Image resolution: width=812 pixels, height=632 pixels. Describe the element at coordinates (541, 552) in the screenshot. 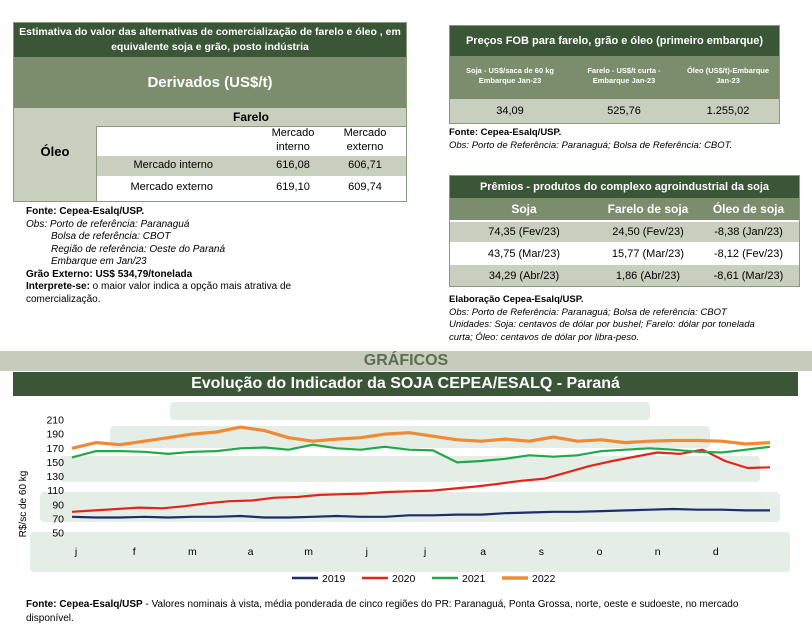

I see `x-tick-label: s` at that location.